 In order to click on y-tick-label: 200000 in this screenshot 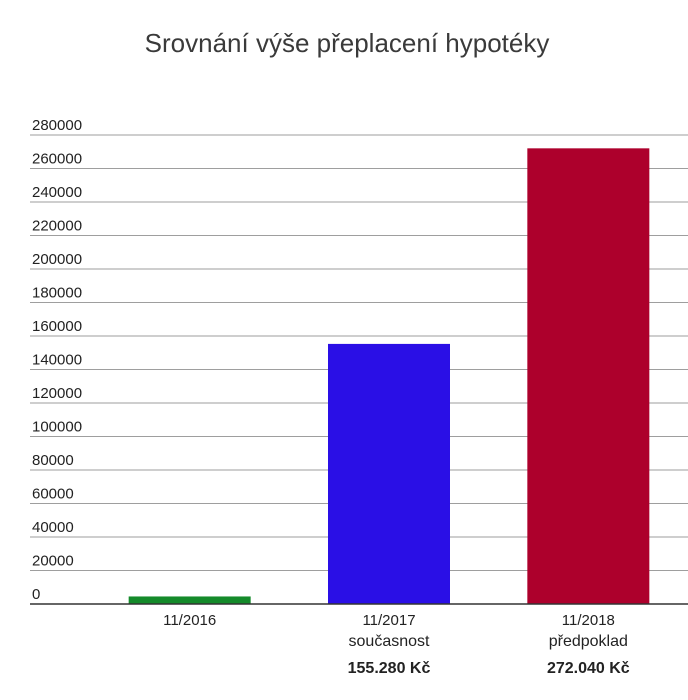, I will do `click(57, 259)`.